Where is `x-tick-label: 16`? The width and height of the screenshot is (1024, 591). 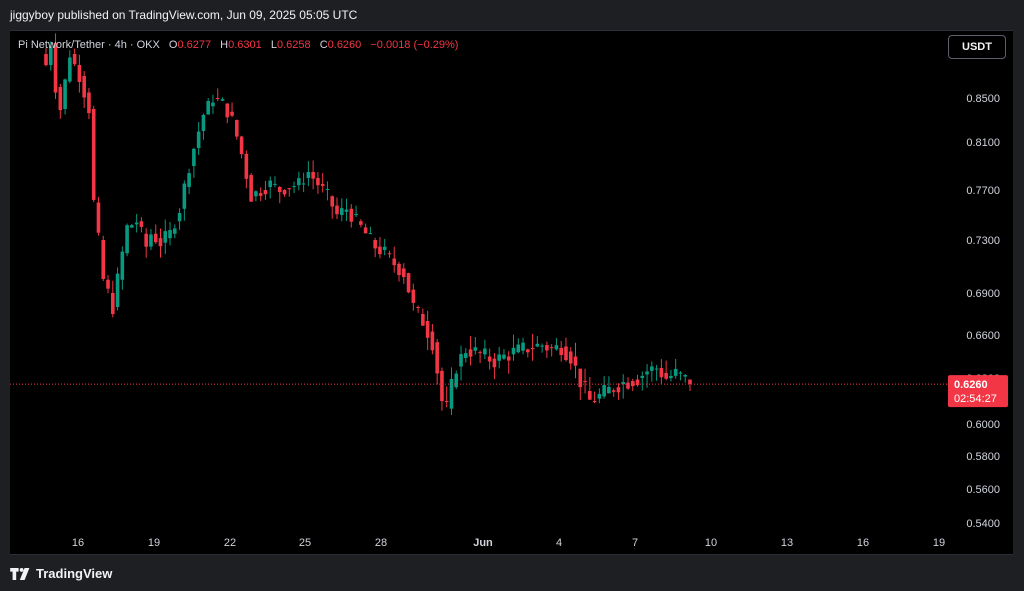
x-tick-label: 16 is located at coordinates (863, 543).